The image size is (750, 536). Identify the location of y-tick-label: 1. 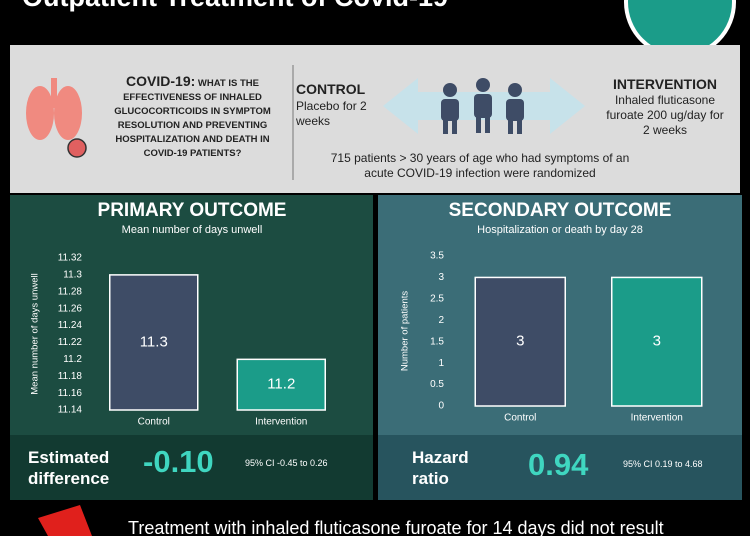
(441, 363).